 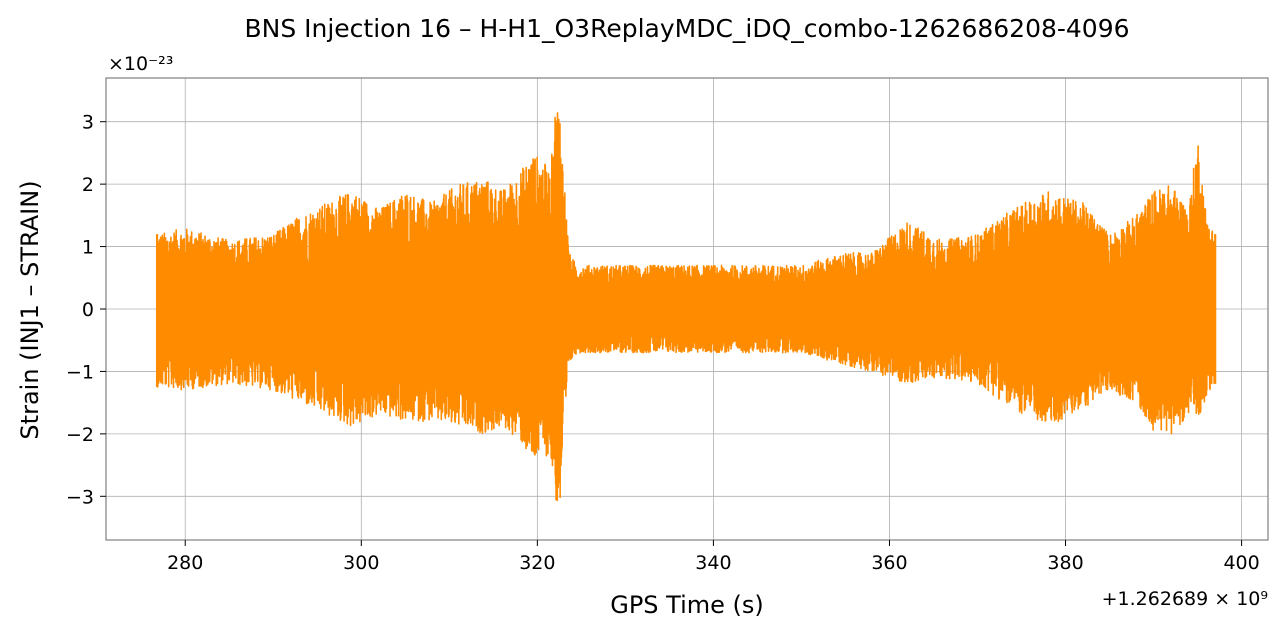 What do you see at coordinates (889, 563) in the screenshot?
I see `x-tick-label: 360` at bounding box center [889, 563].